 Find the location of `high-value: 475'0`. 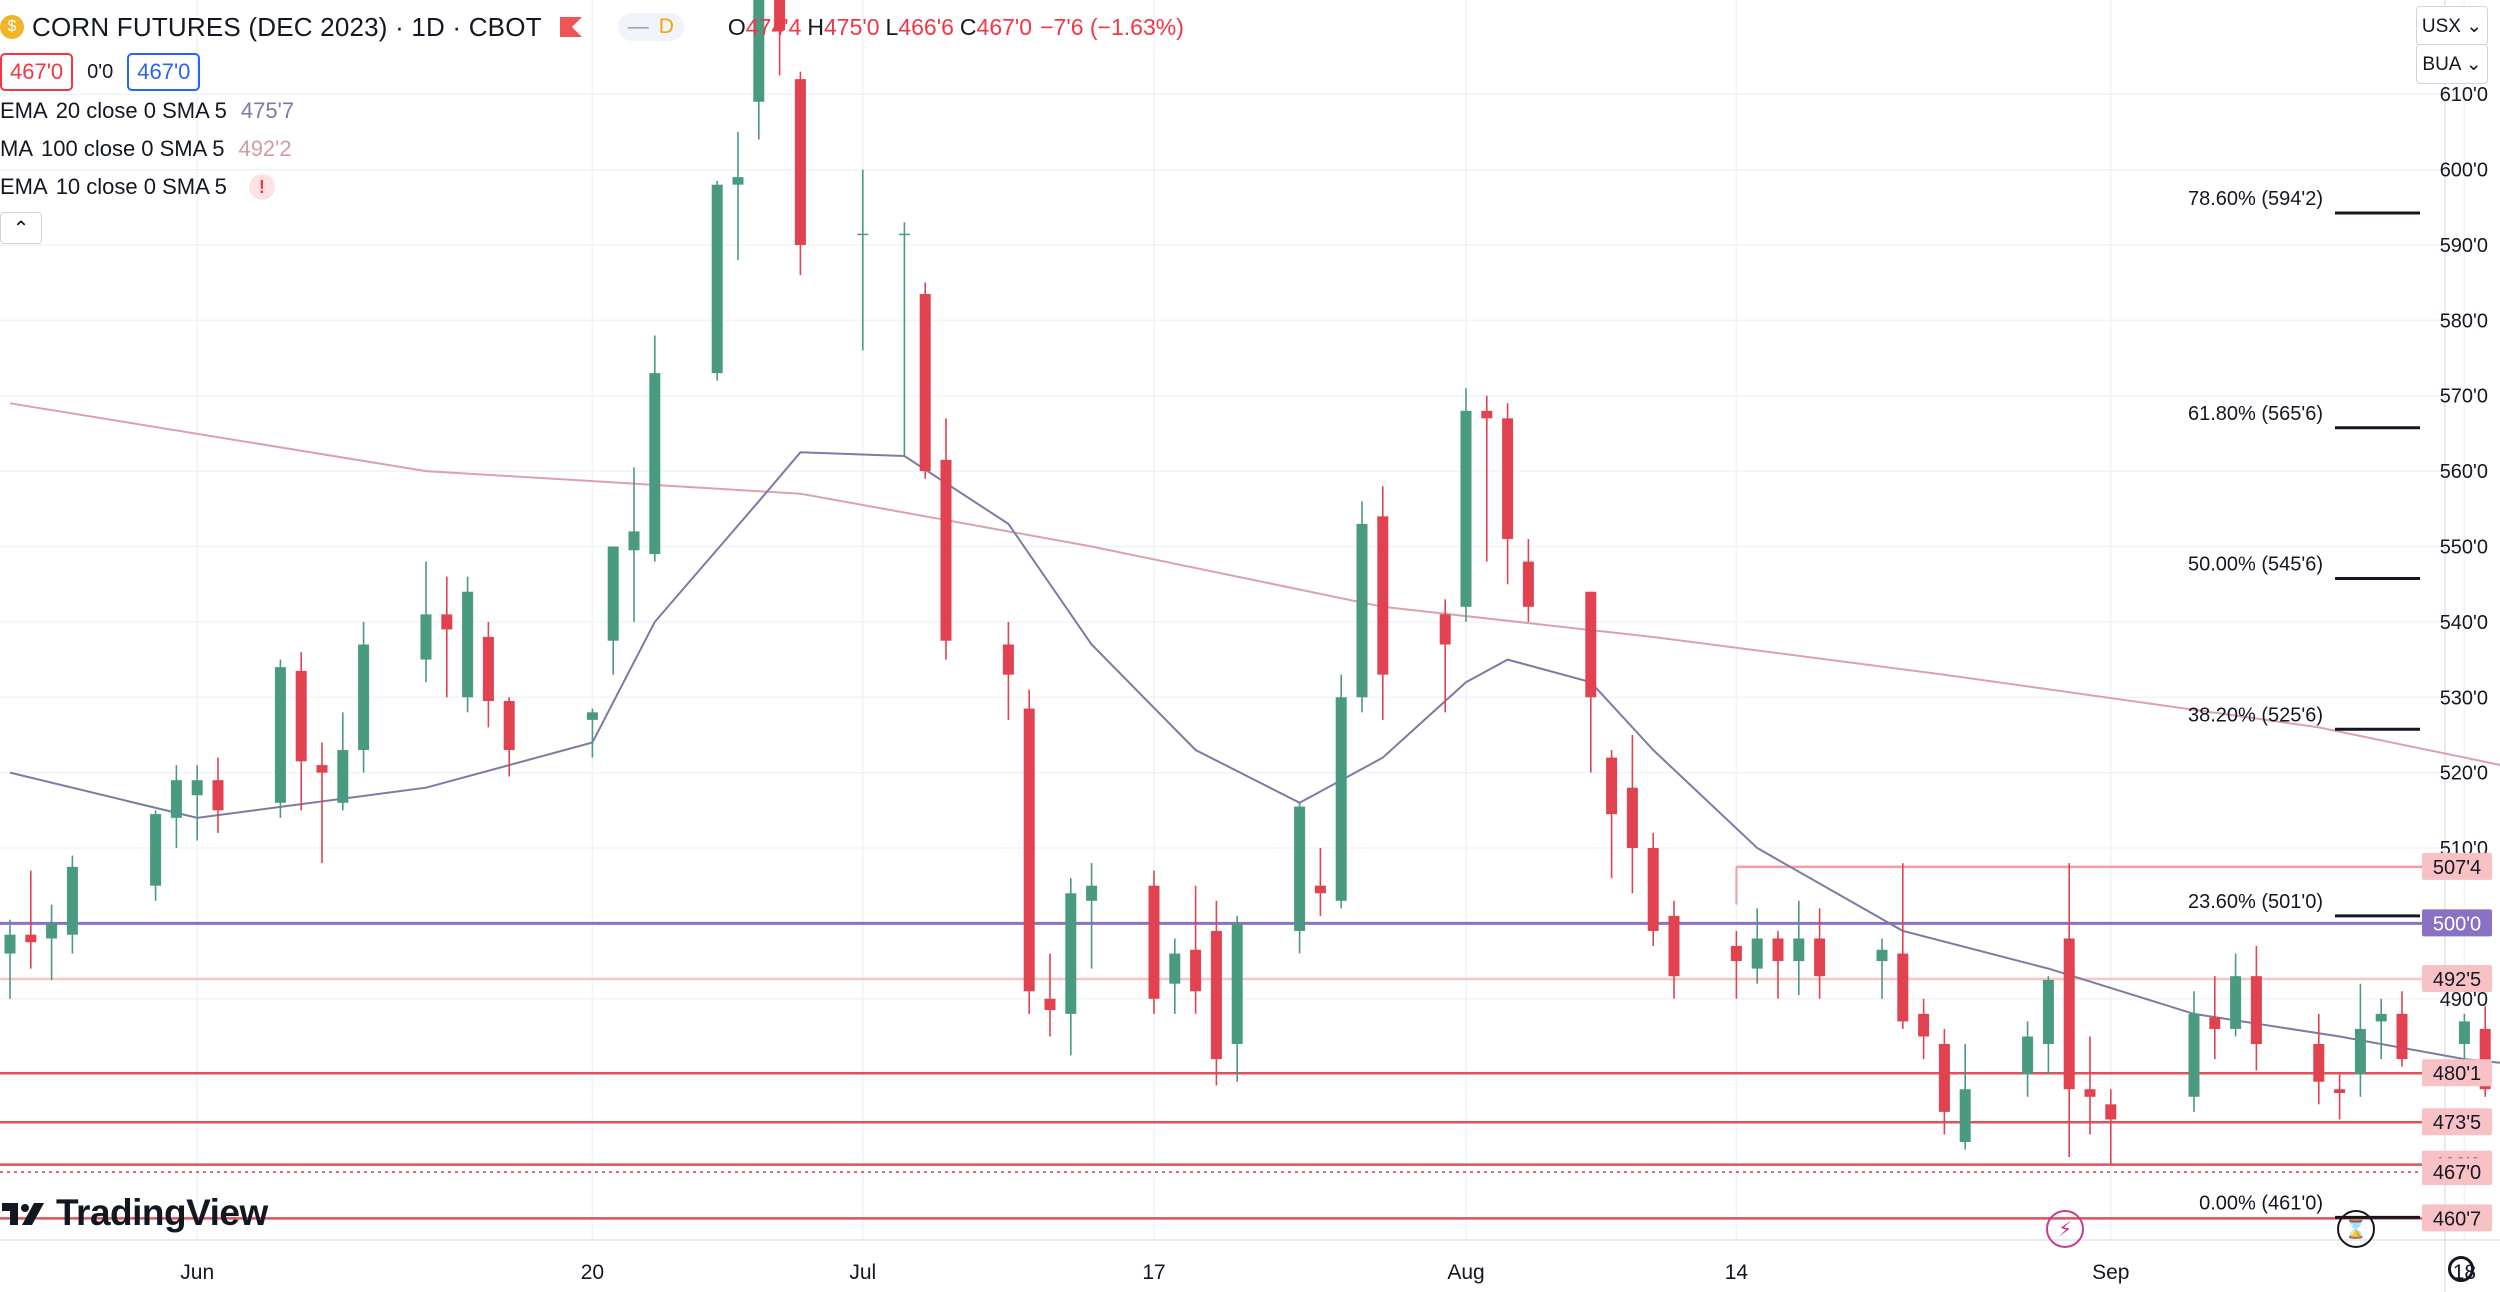

high-value: 475'0 is located at coordinates (851, 26).